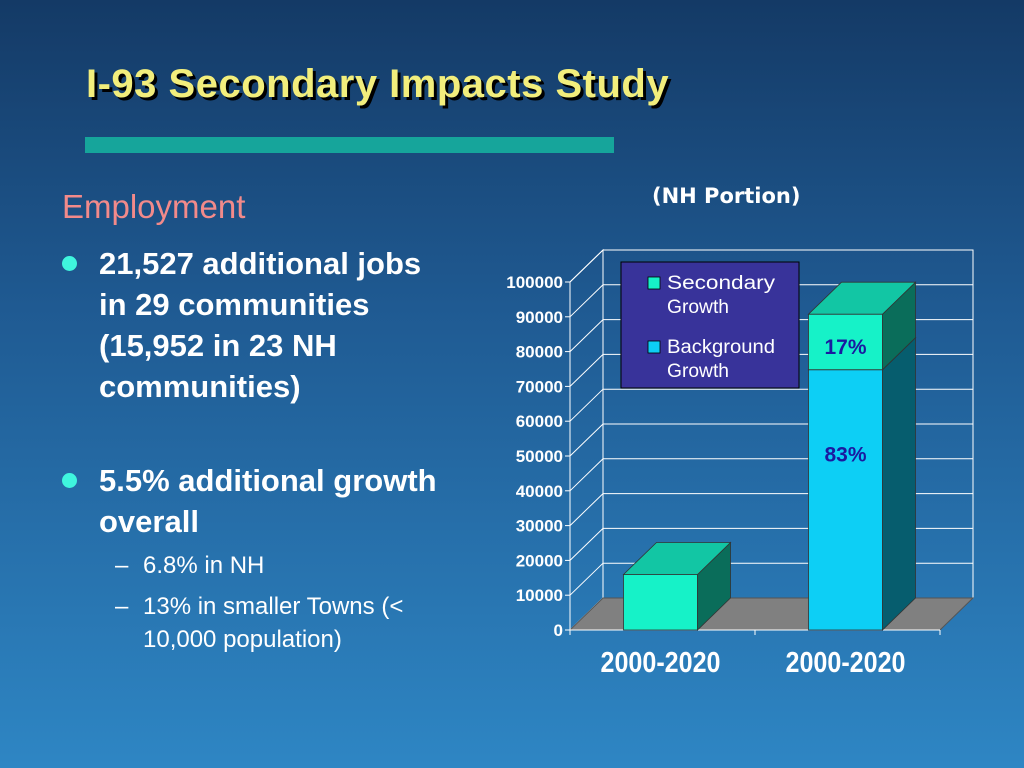 This screenshot has width=1024, height=768. Describe the element at coordinates (539, 317) in the screenshot. I see `y-tick-label: 90000` at that location.